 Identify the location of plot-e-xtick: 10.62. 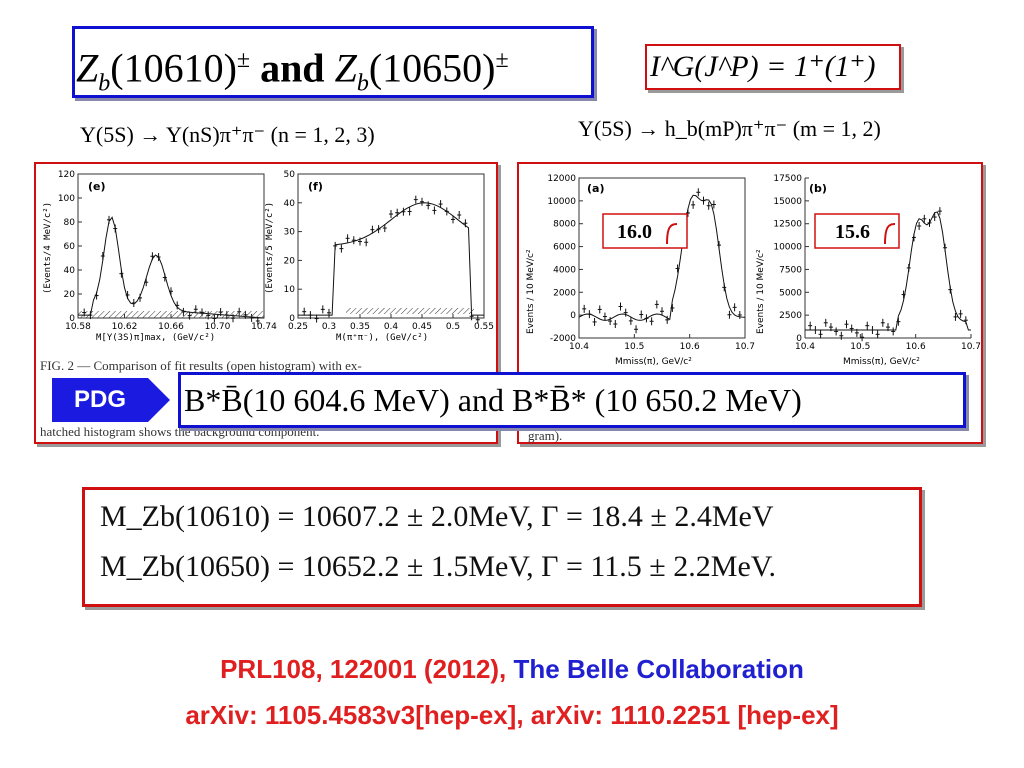
(125, 327).